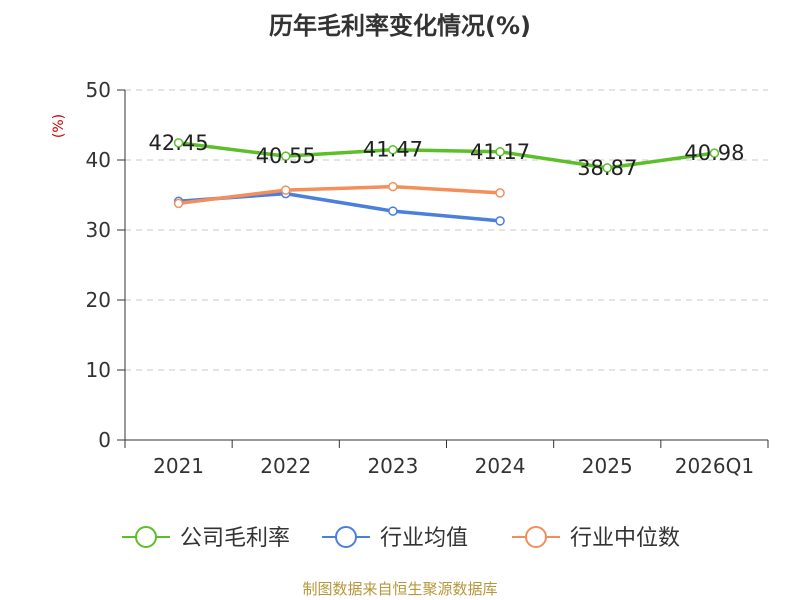 Image resolution: width=800 pixels, height=600 pixels. I want to click on y-tick-label: 30, so click(98, 230).